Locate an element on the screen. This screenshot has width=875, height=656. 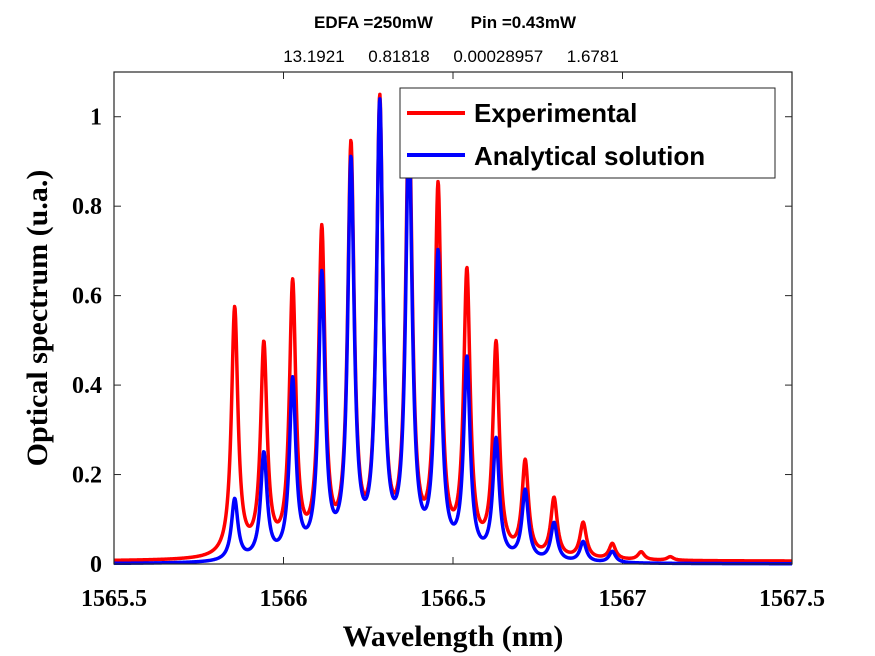
x-tick-label: 1566 is located at coordinates (284, 599).